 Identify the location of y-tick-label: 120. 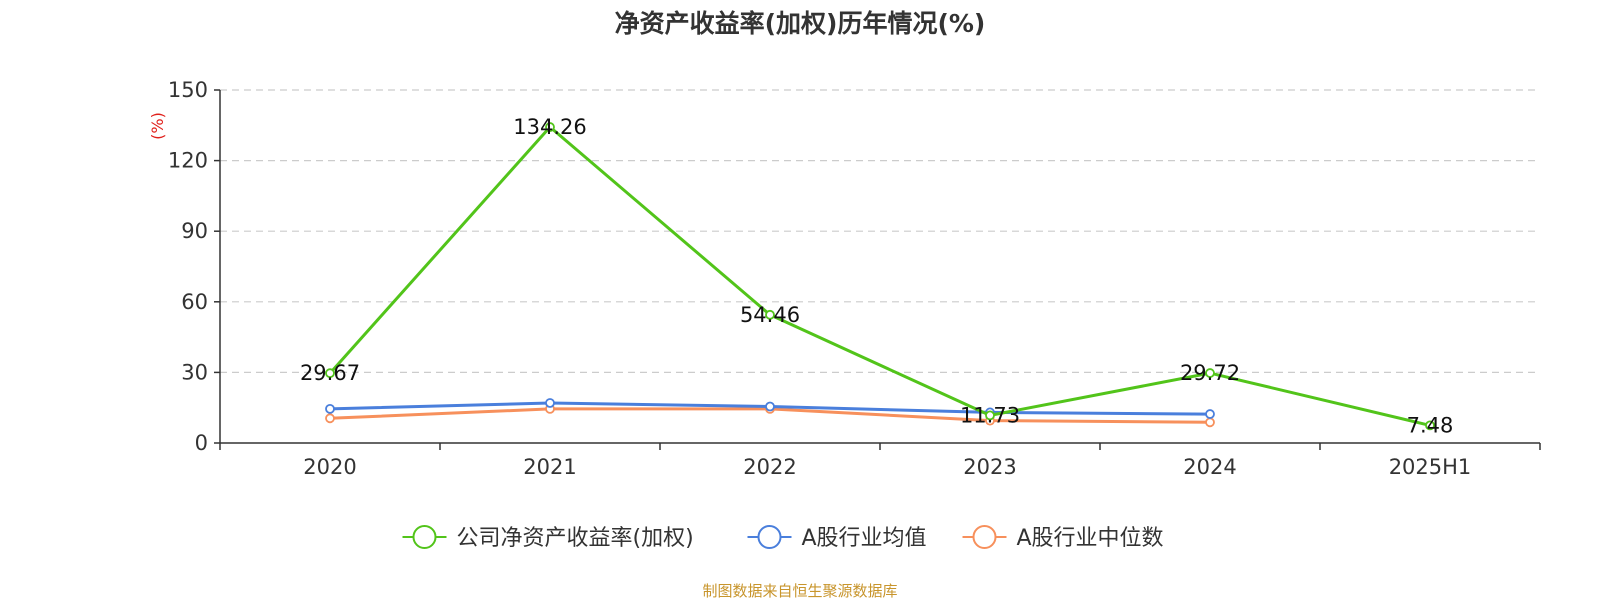
(188, 161).